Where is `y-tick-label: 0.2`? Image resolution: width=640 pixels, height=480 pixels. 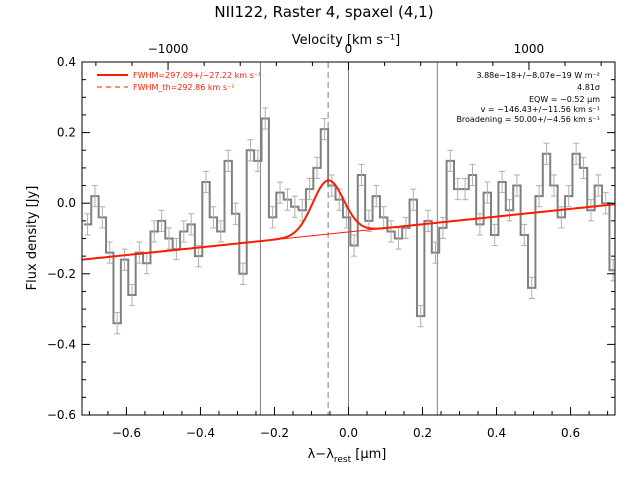 y-tick-label: 0.2 is located at coordinates (66, 133).